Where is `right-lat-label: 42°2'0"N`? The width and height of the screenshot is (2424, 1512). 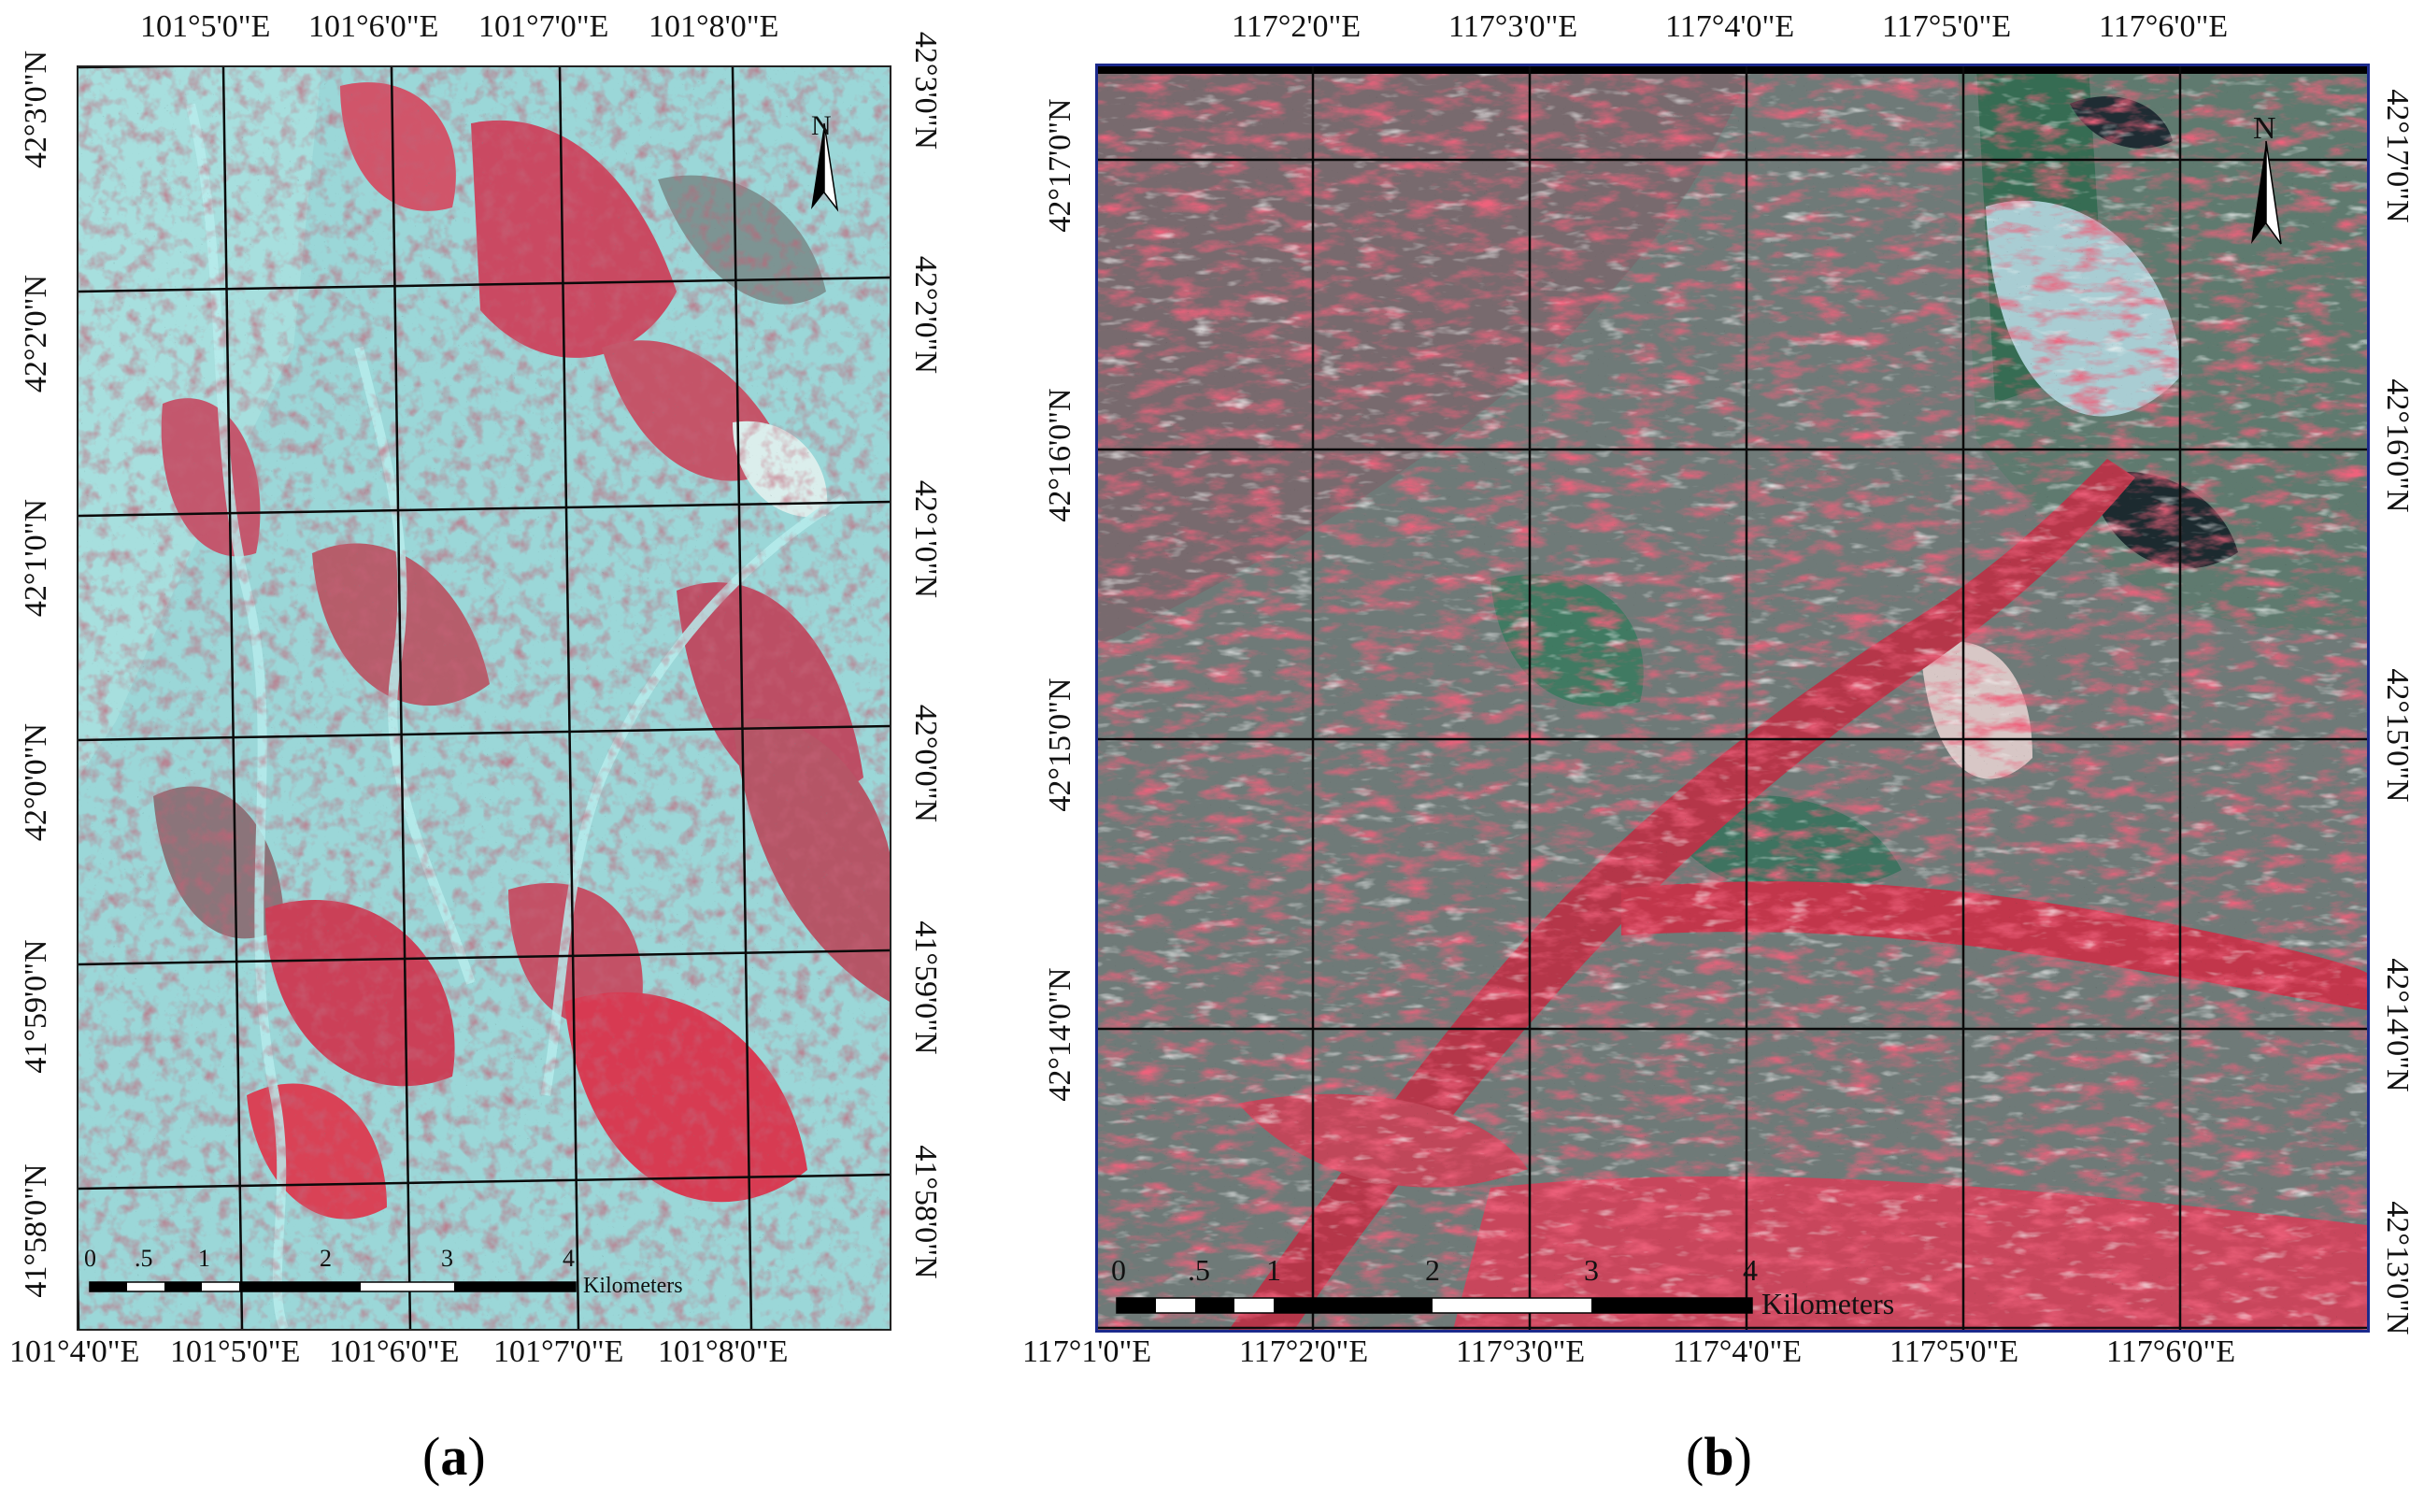 right-lat-label: 42°2'0"N is located at coordinates (925, 315).